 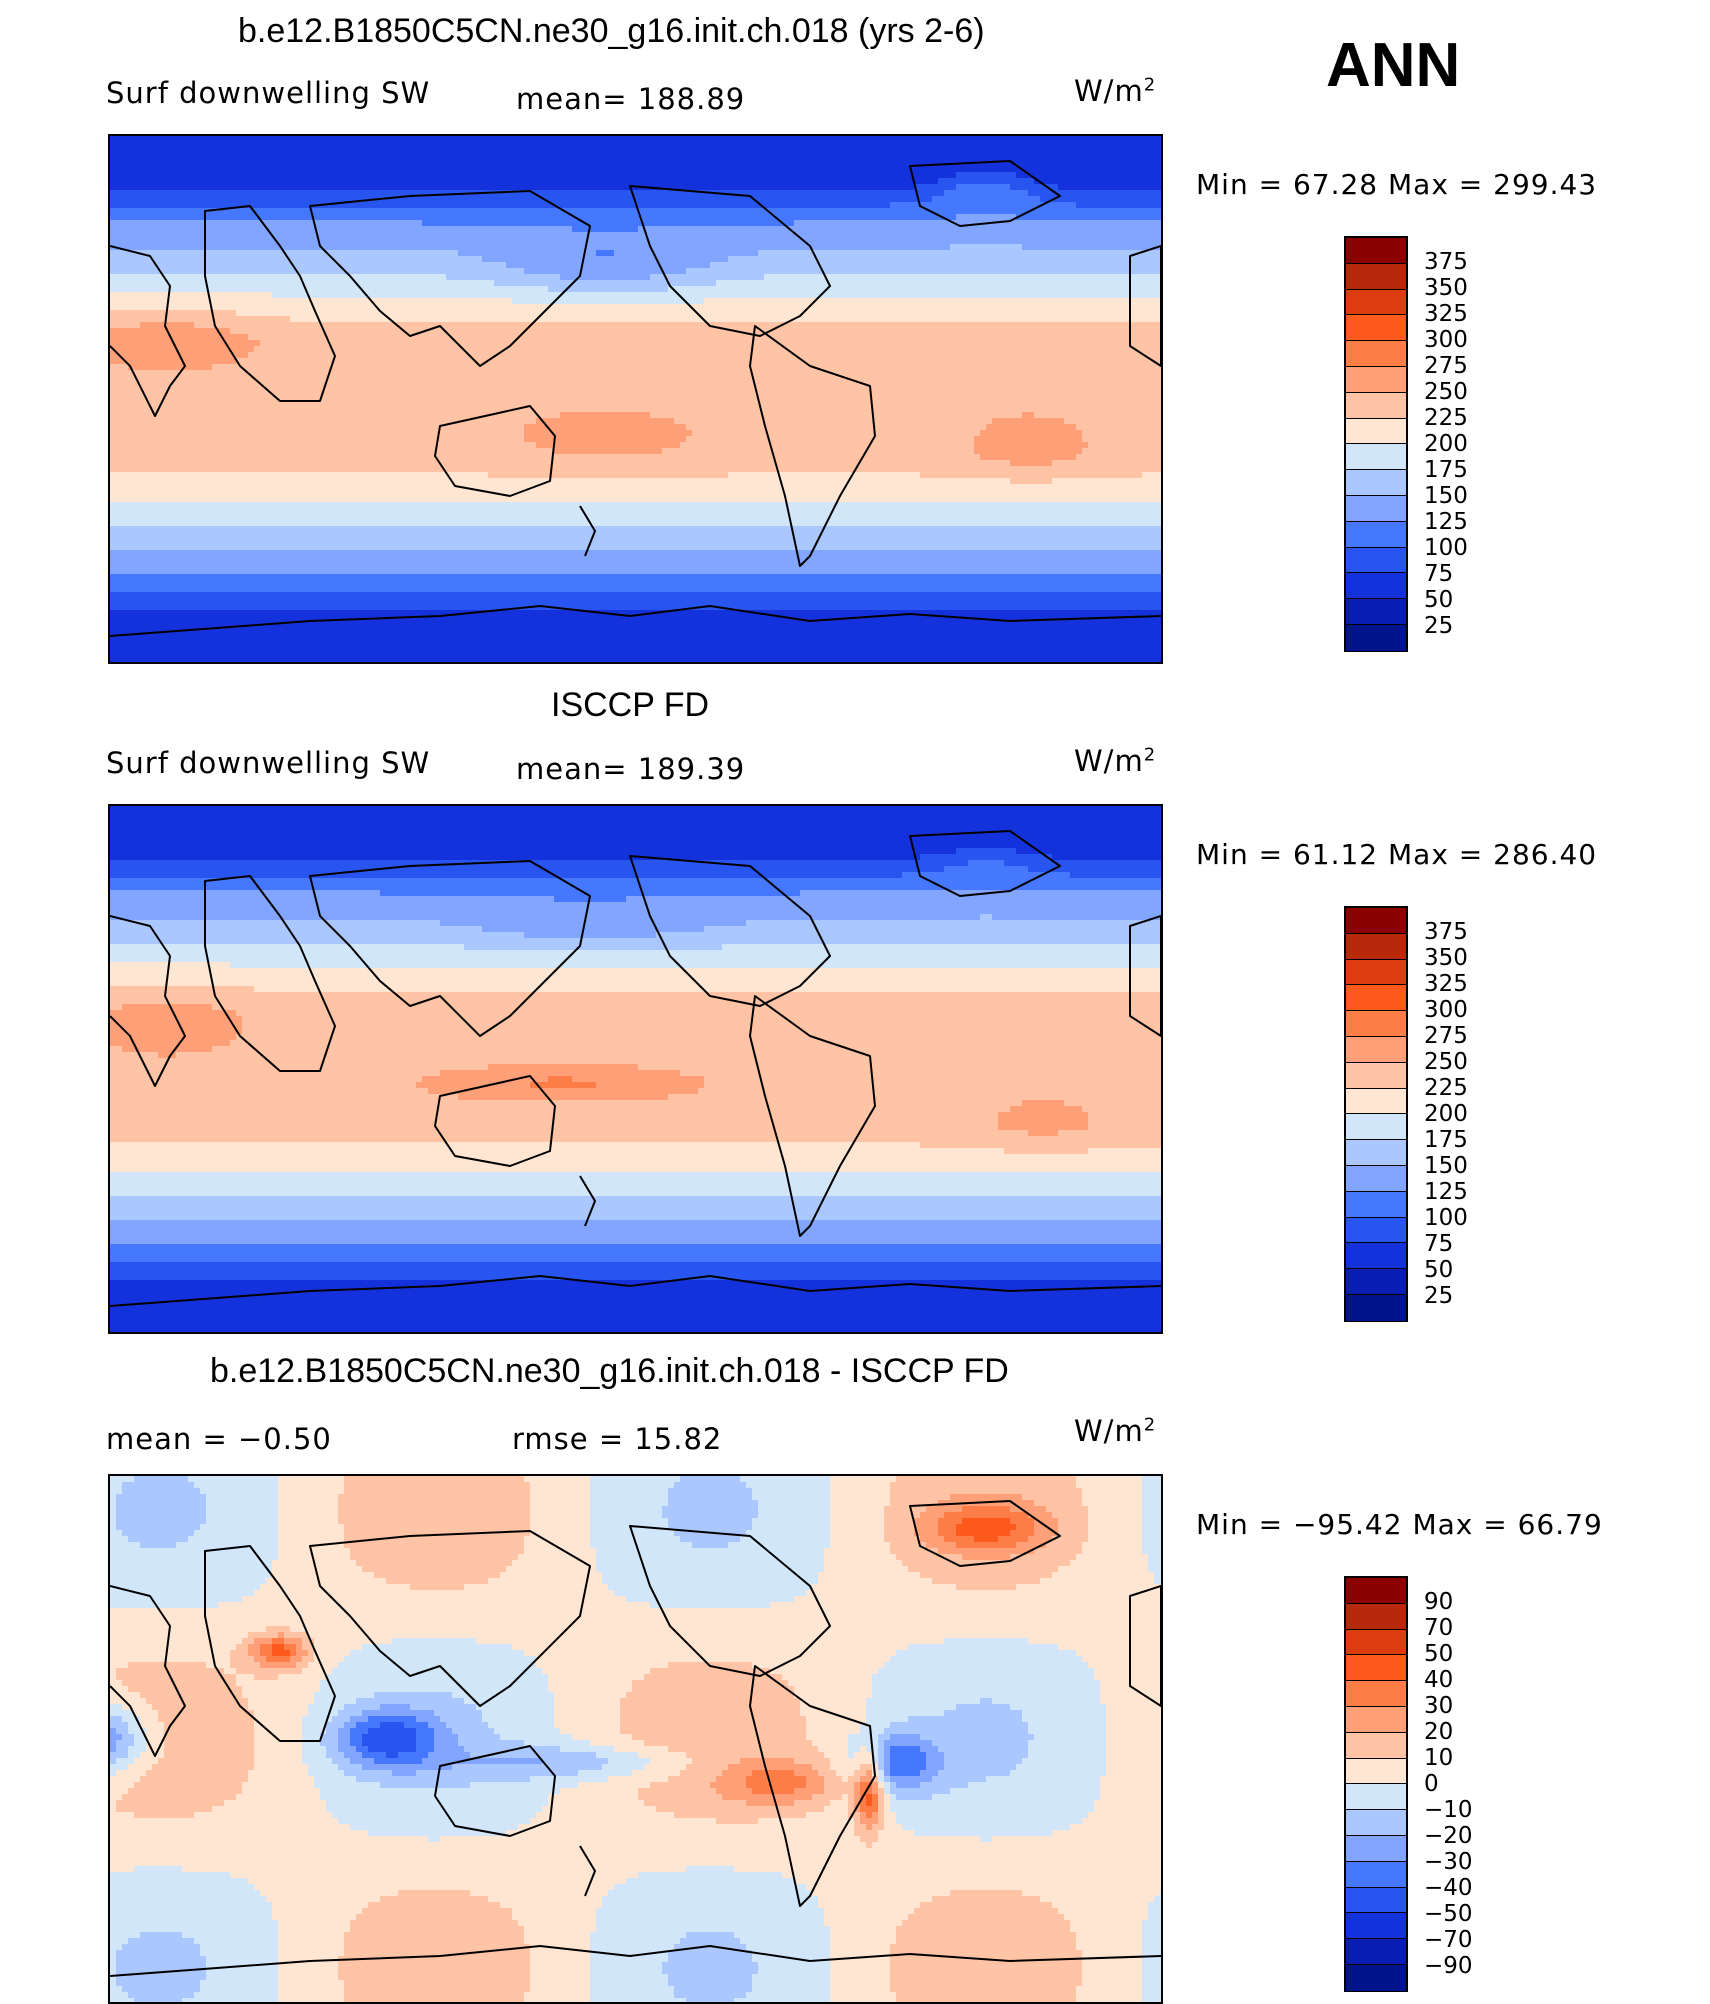 What do you see at coordinates (1446, 1010) in the screenshot?
I see `colorbar-tick-label: 300` at bounding box center [1446, 1010].